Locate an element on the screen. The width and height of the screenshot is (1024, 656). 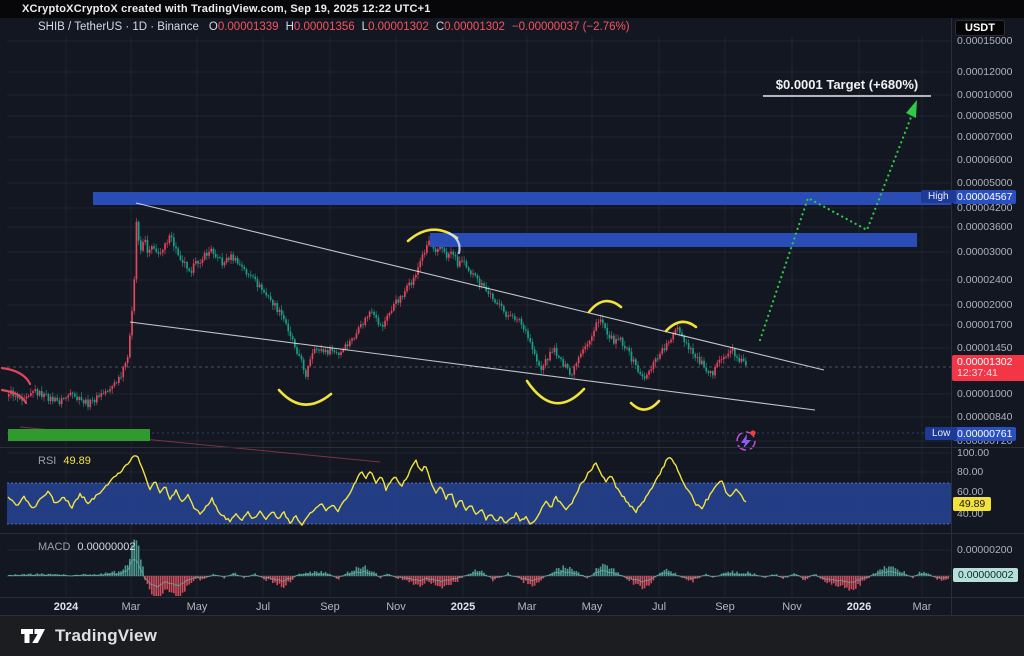
price-tick-label: 0.00007000 is located at coordinates (985, 137).